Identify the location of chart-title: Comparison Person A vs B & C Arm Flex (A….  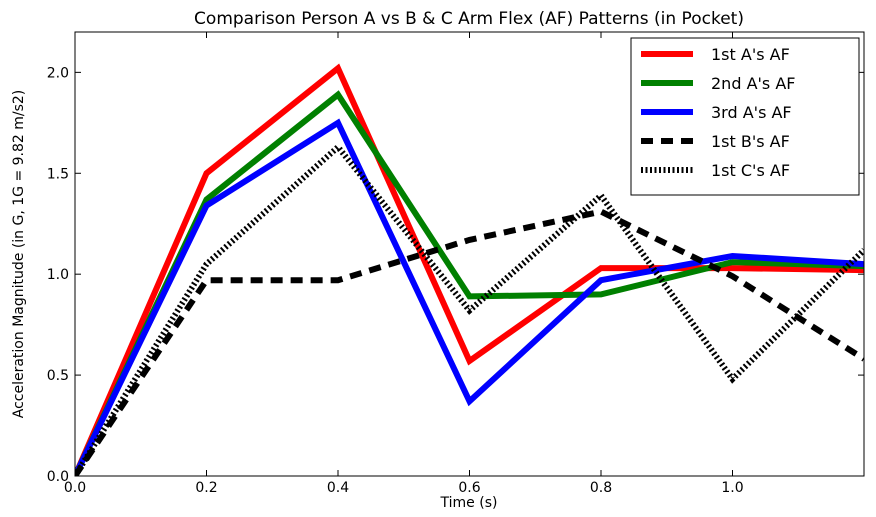
(469, 19).